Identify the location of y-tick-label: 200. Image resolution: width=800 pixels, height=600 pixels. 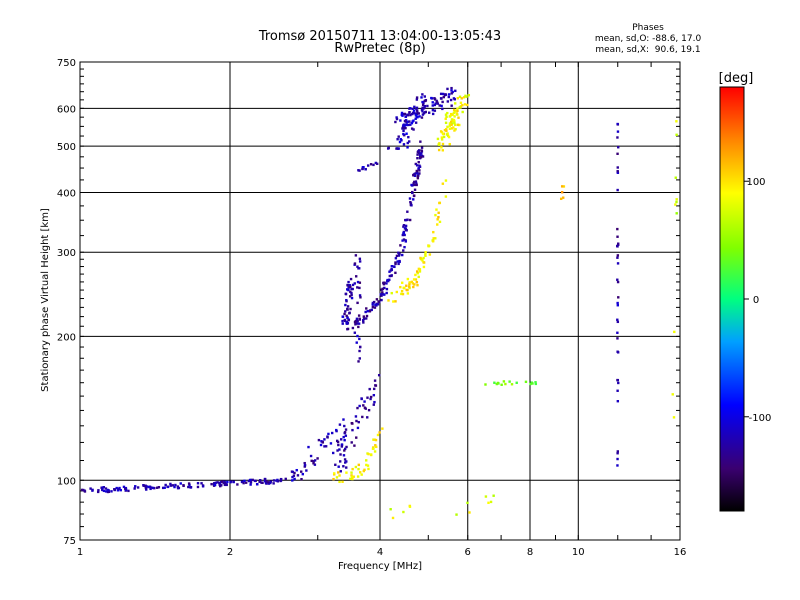
(66, 337).